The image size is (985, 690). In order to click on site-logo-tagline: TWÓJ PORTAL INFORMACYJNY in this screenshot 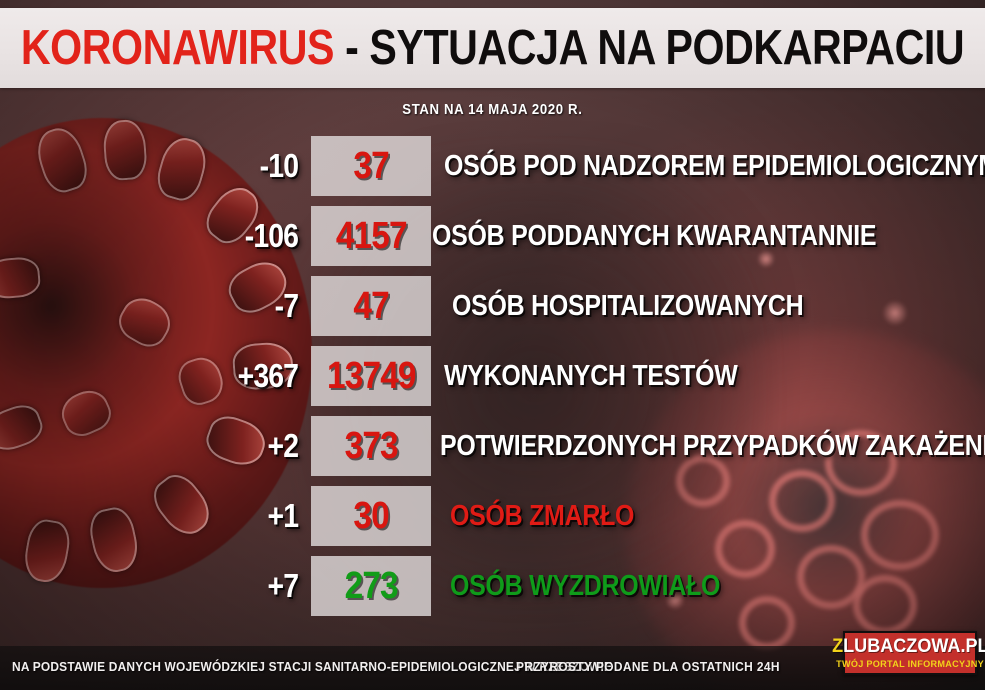, I will do `click(910, 664)`.